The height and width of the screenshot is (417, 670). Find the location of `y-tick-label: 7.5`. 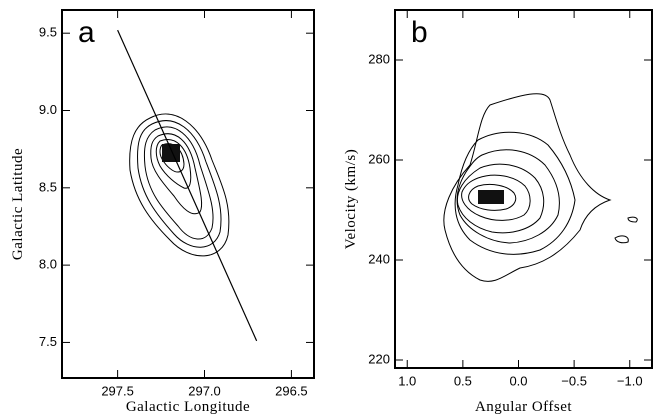

y-tick-label: 7.5 is located at coordinates (48, 341).